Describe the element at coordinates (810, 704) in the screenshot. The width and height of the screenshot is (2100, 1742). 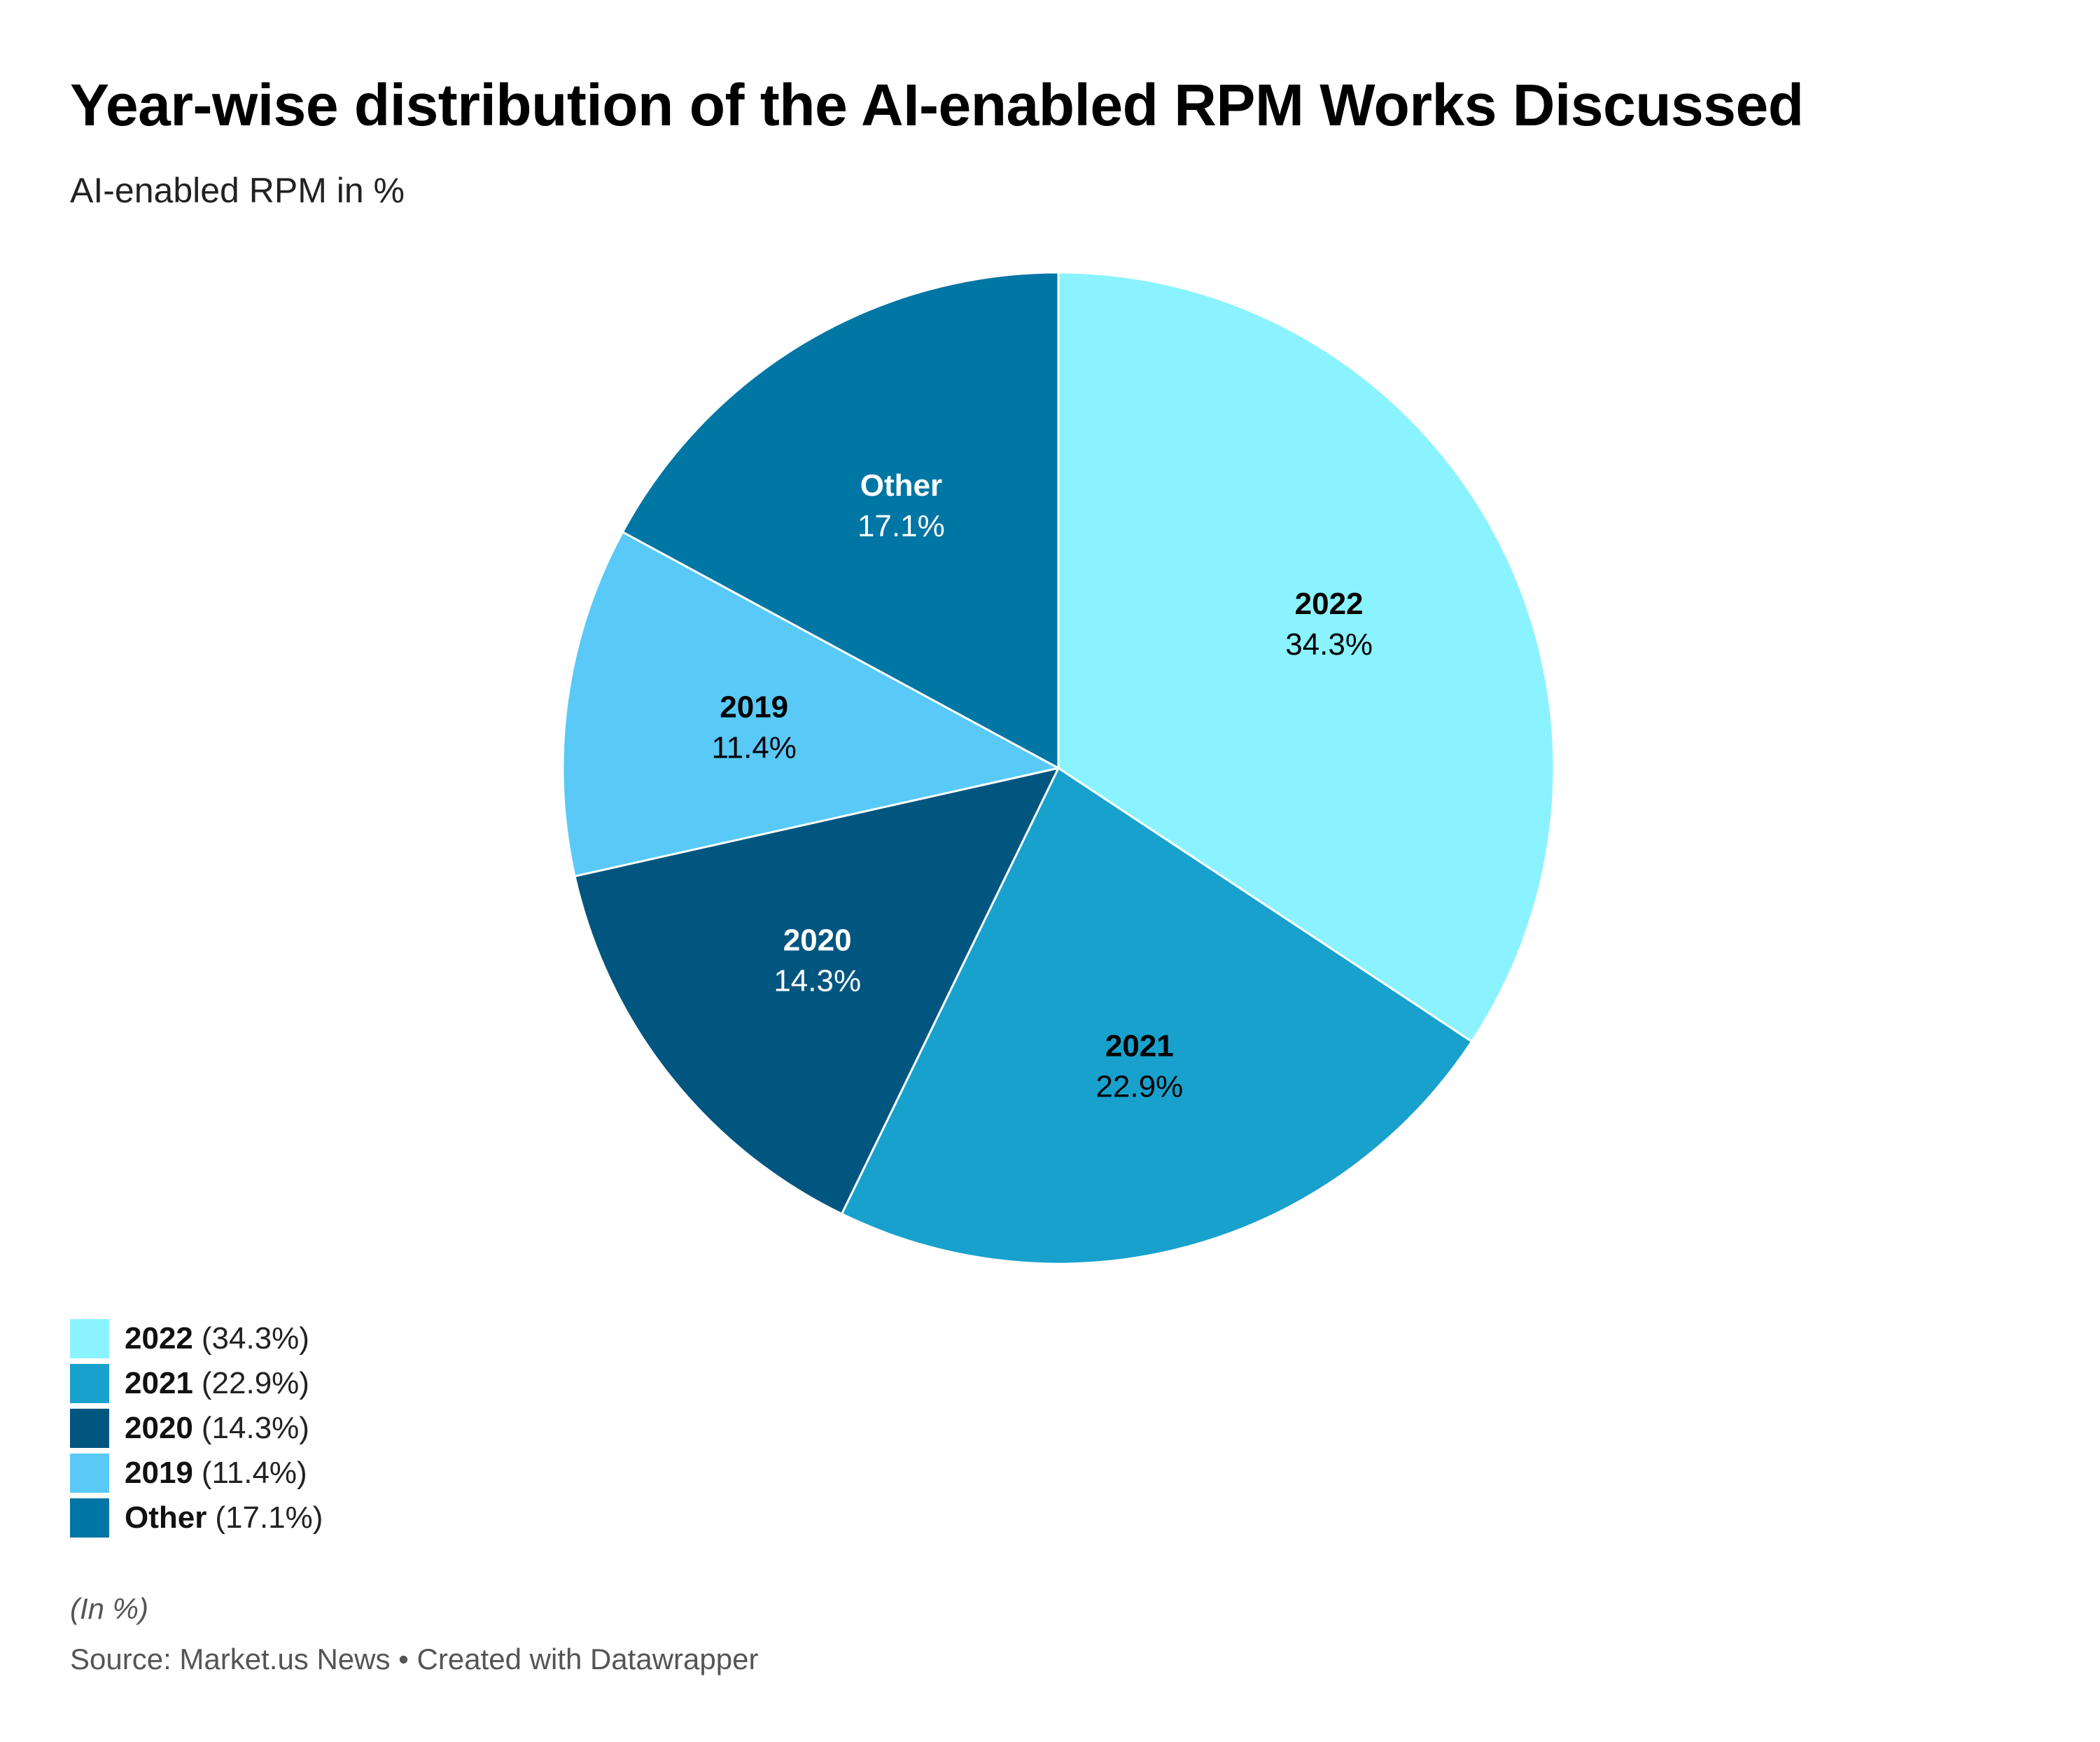
I see `pie-slice-2019` at that location.